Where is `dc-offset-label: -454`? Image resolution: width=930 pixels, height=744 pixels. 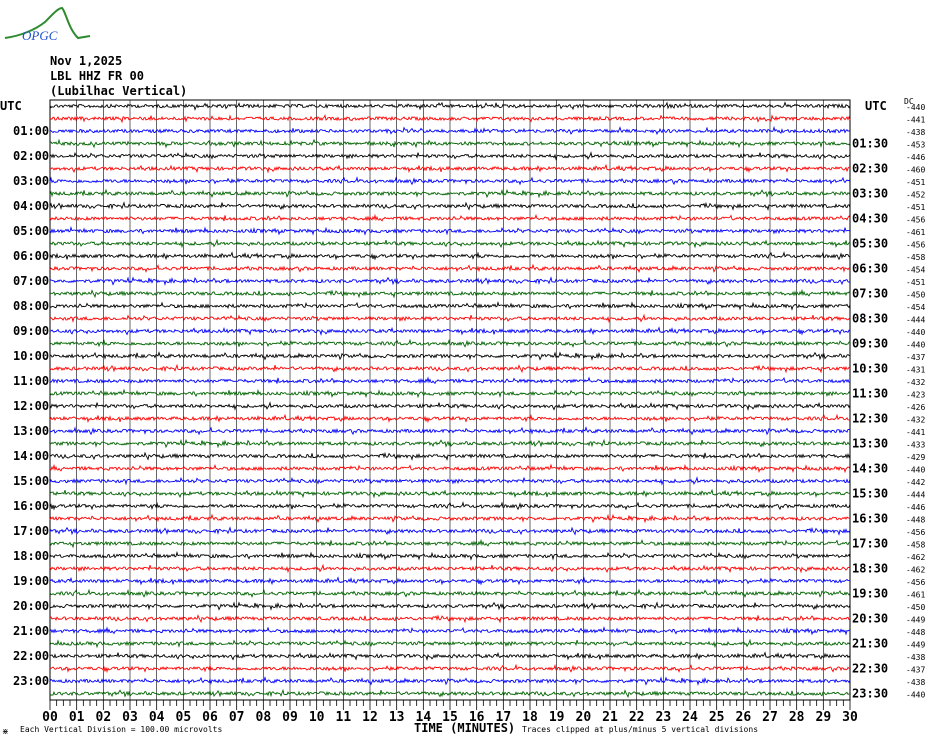
dc-offset-label: -454 is located at coordinates (915, 307).